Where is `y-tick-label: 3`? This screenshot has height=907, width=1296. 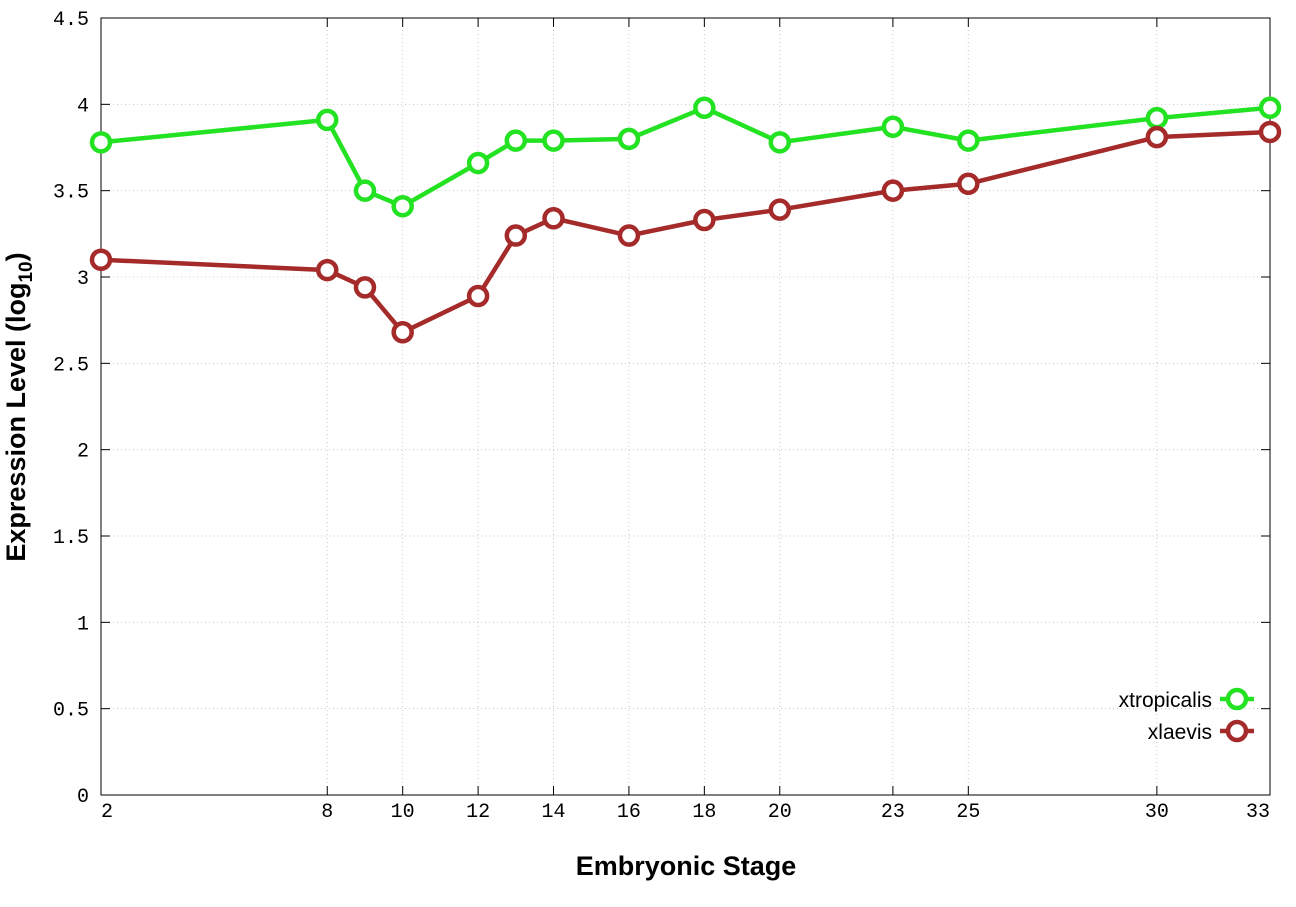
y-tick-label: 3 is located at coordinates (83, 279).